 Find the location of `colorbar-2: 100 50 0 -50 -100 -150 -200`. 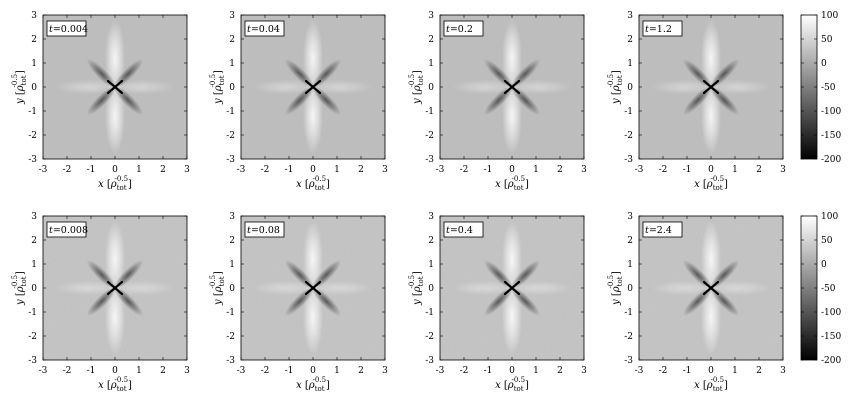

colorbar-2: 100 50 0 -50 -100 -150 -200 is located at coordinates (820, 289).